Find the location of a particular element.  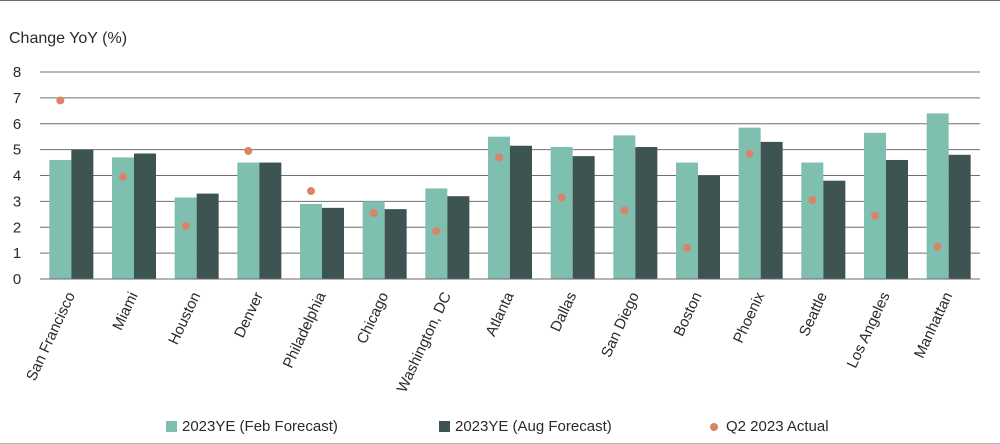

x-tick-label: Phoenix is located at coordinates (749, 317).